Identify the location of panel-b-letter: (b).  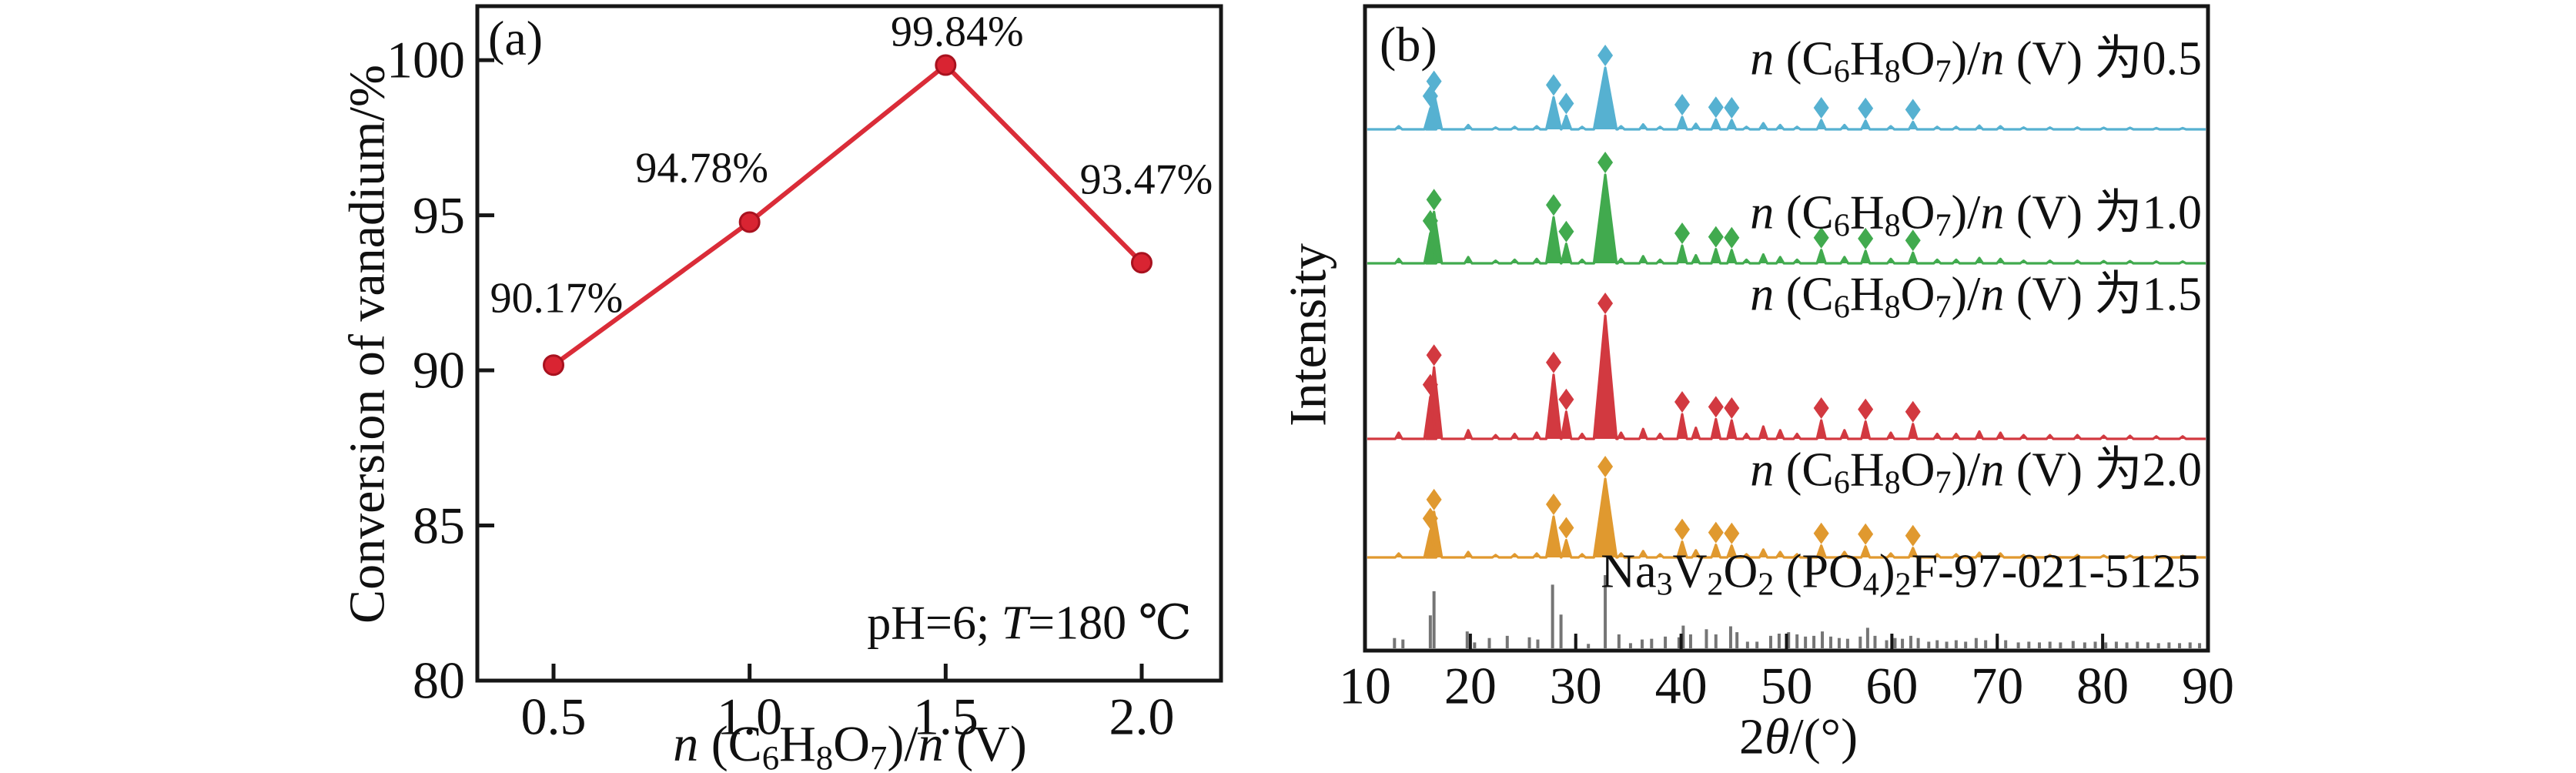
(1408, 44).